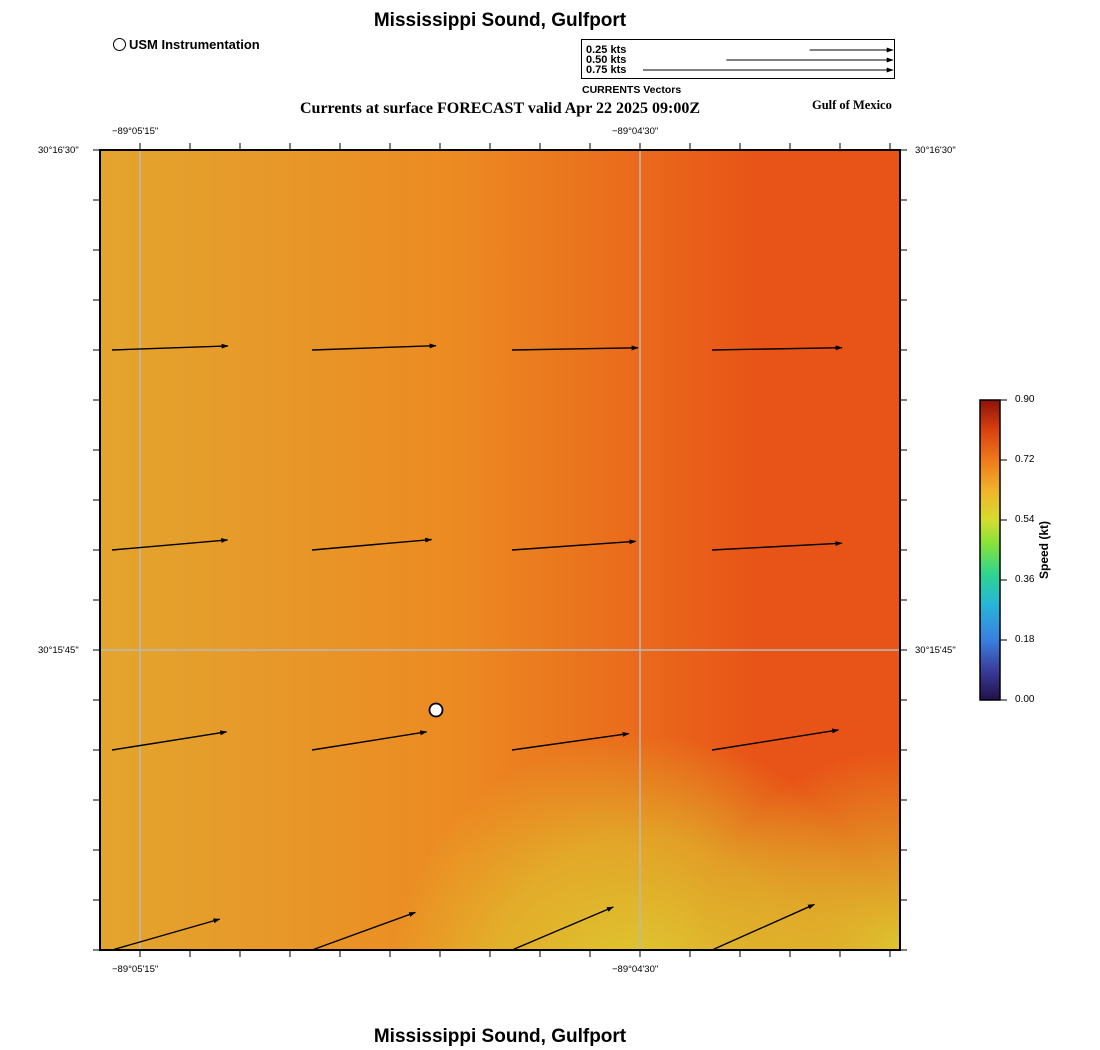  Describe the element at coordinates (574, 545) in the screenshot. I see `current-vector-r2-c3` at that location.